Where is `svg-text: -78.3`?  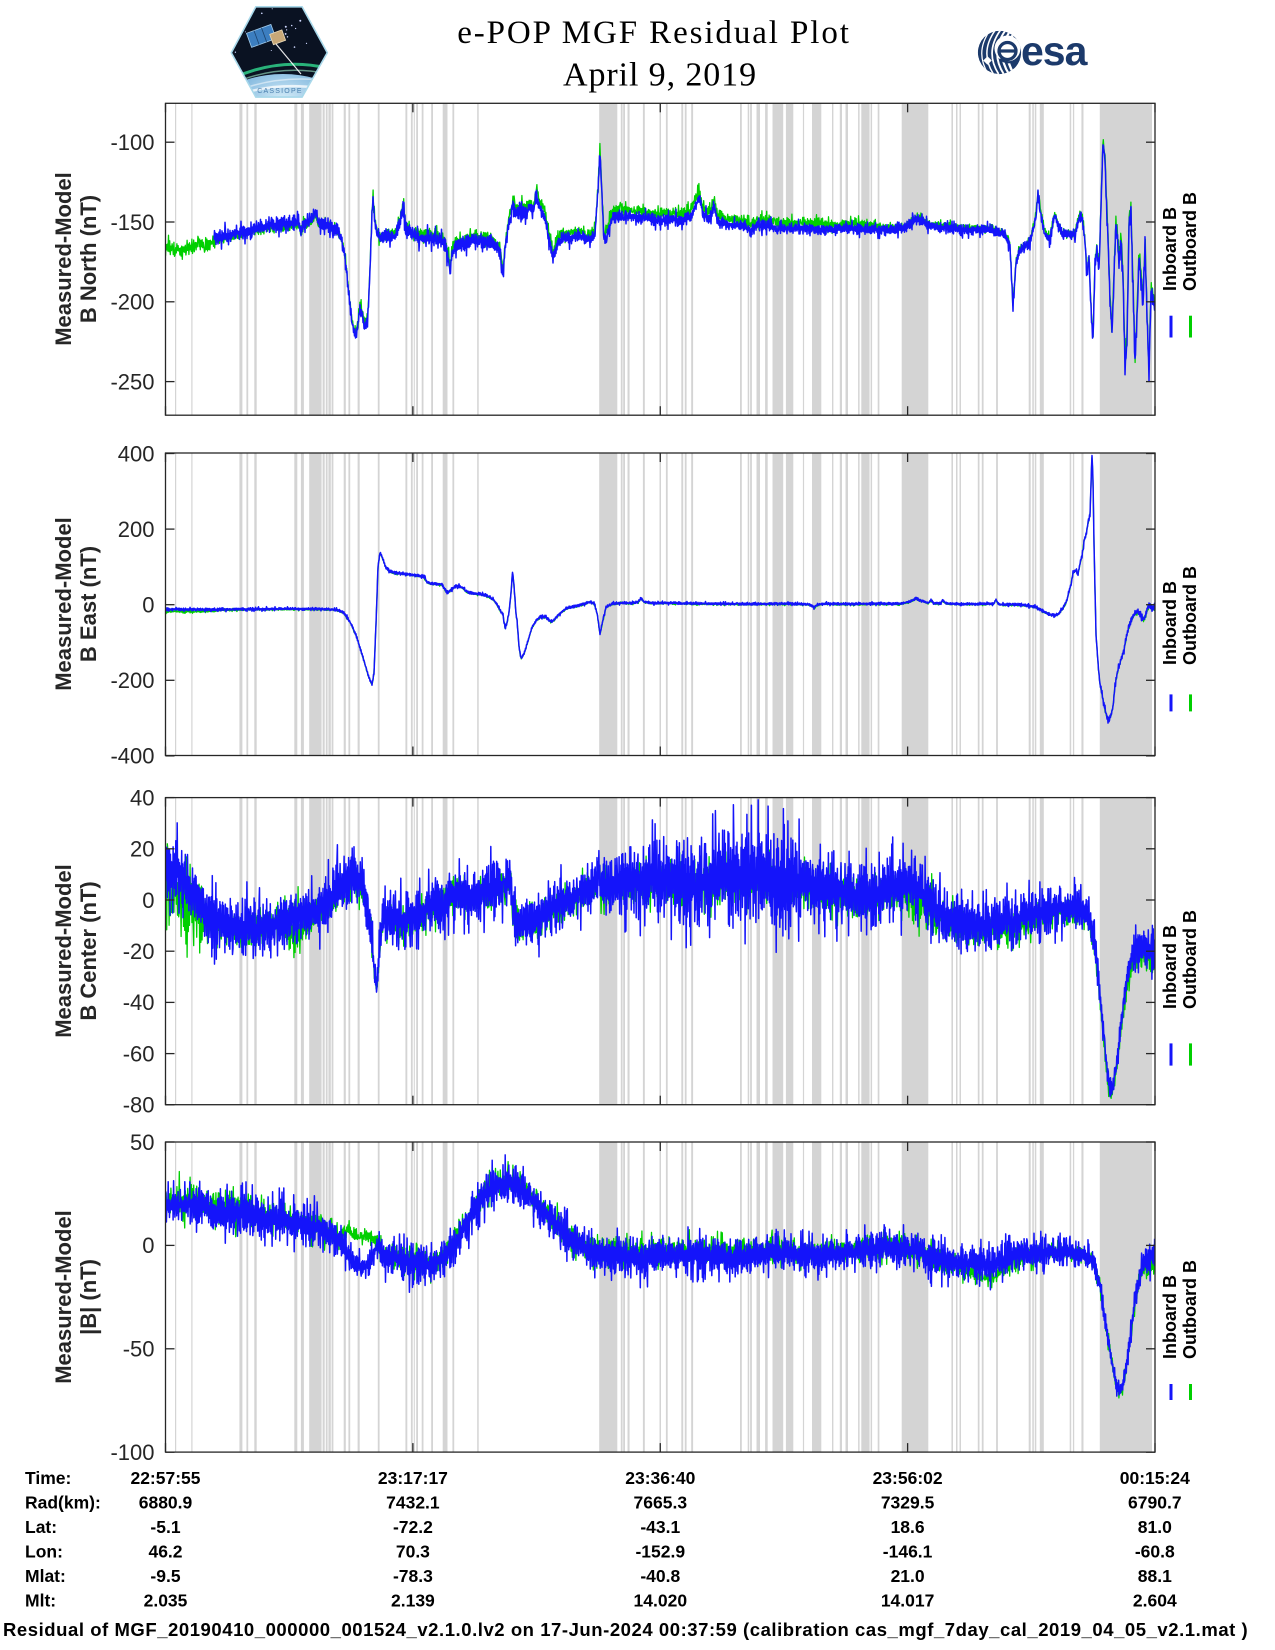
svg-text: -78.3 is located at coordinates (413, 1576).